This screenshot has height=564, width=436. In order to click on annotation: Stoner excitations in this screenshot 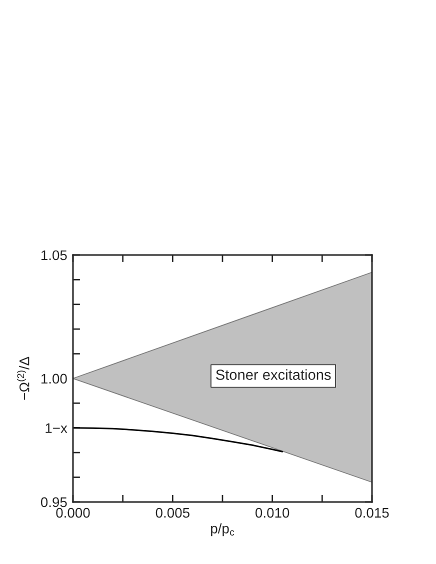, I will do `click(273, 374)`.